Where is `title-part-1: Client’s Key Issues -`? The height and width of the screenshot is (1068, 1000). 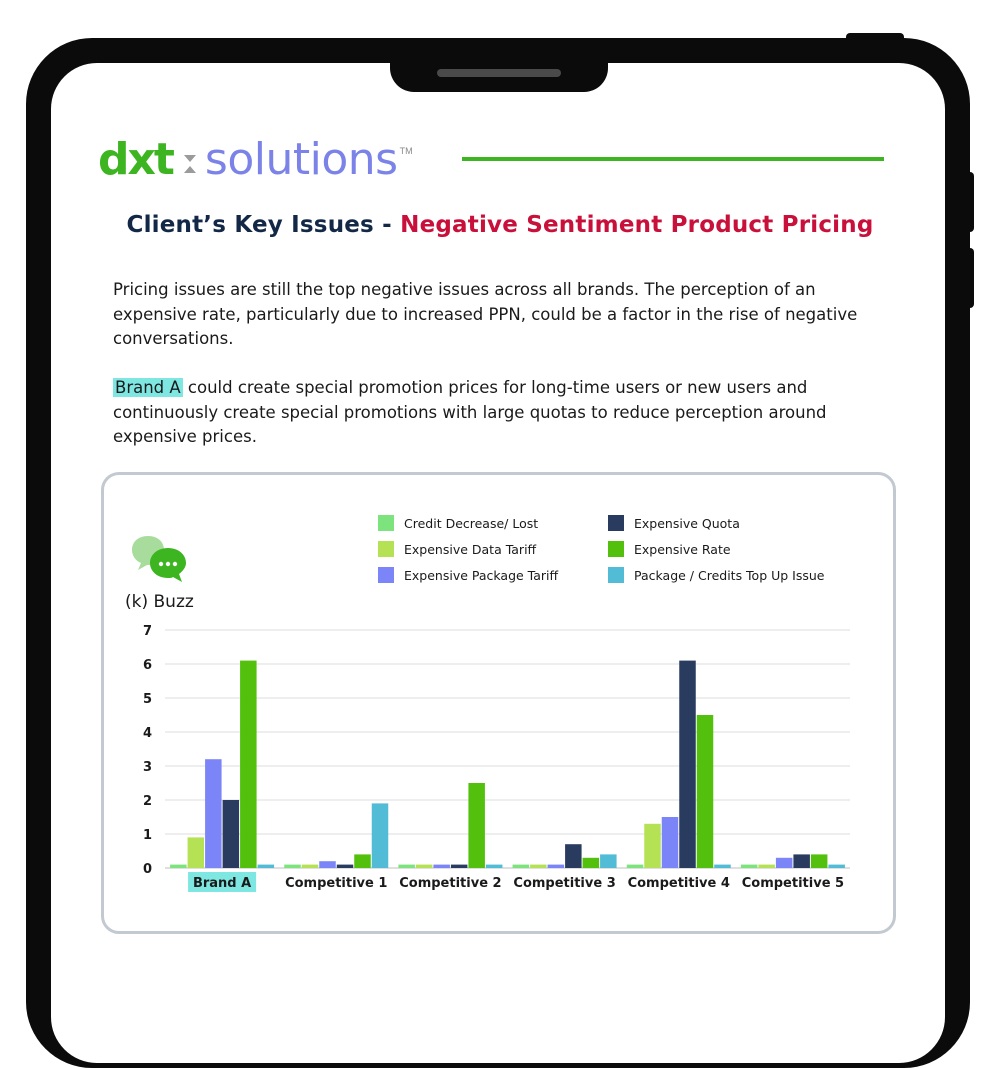
title-part-1: Client’s Key Issues - is located at coordinates (263, 225).